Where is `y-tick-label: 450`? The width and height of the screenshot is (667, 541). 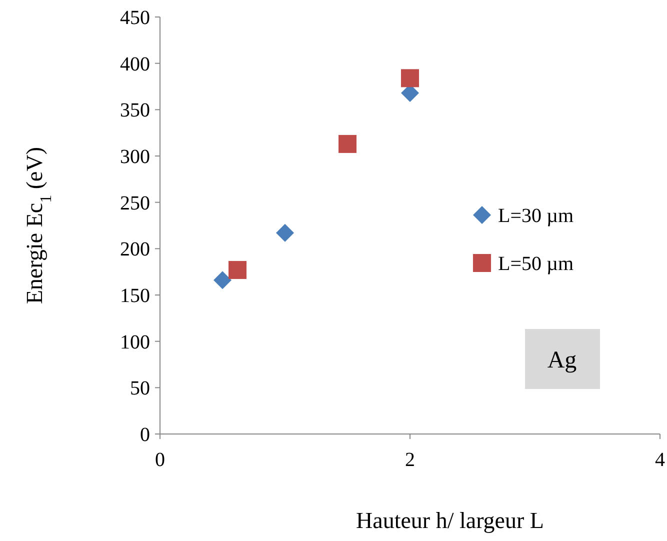 y-tick-label: 450 is located at coordinates (135, 18).